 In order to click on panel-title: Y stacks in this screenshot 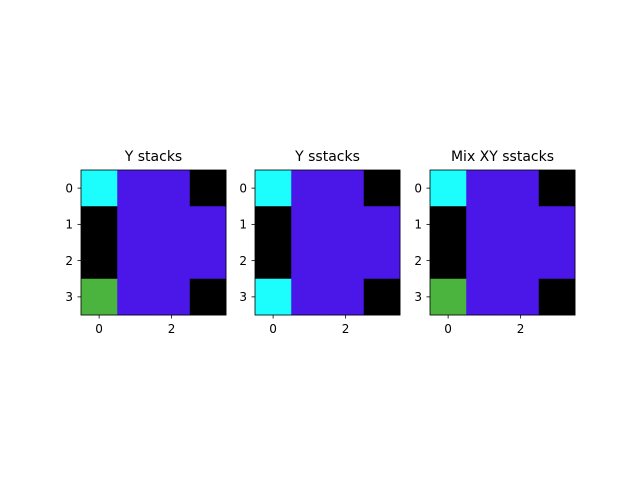, I will do `click(153, 157)`.